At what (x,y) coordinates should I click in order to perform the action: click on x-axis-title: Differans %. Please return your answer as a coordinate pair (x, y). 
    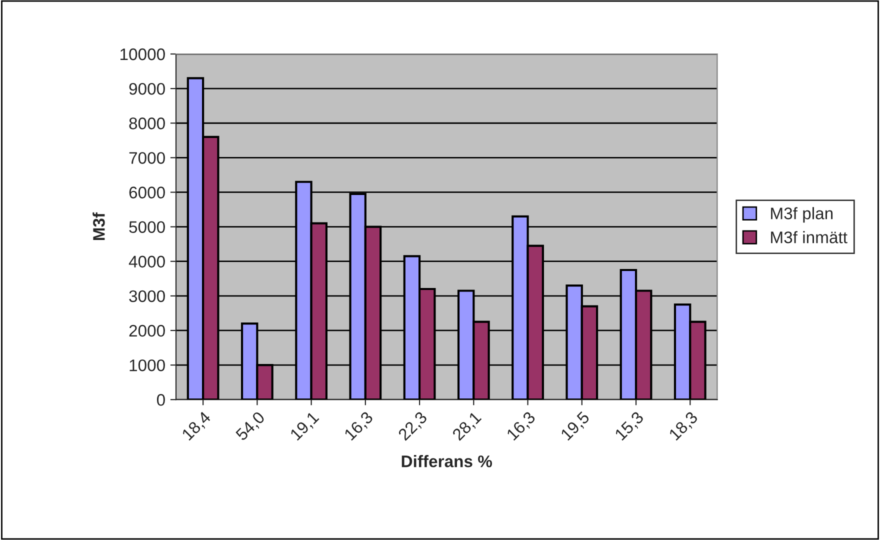
    Looking at the image, I should click on (447, 461).